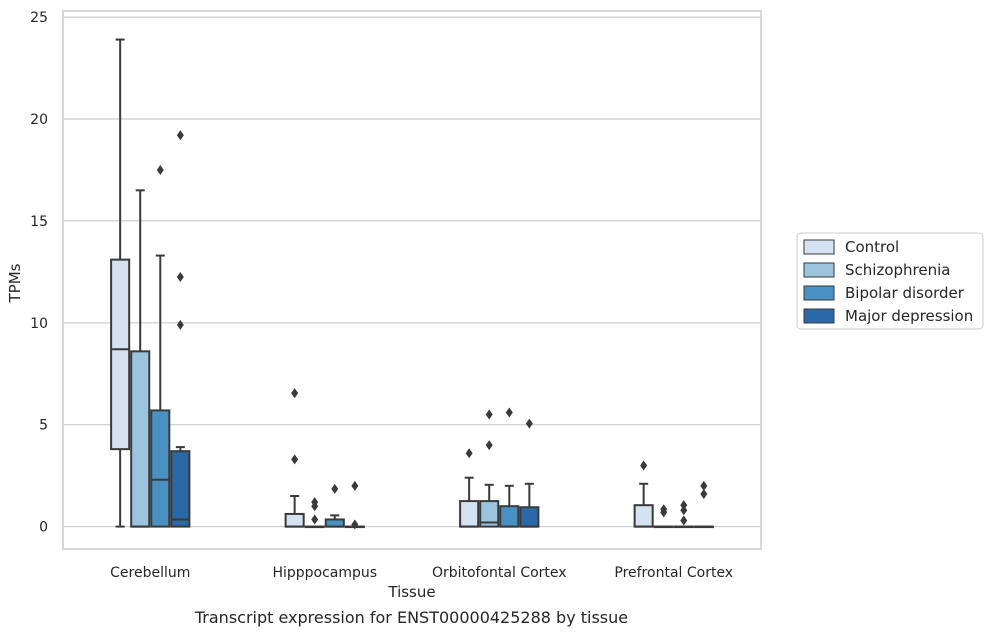 This screenshot has width=993, height=636. Describe the element at coordinates (43, 426) in the screenshot. I see `y-tick-label: 5` at that location.